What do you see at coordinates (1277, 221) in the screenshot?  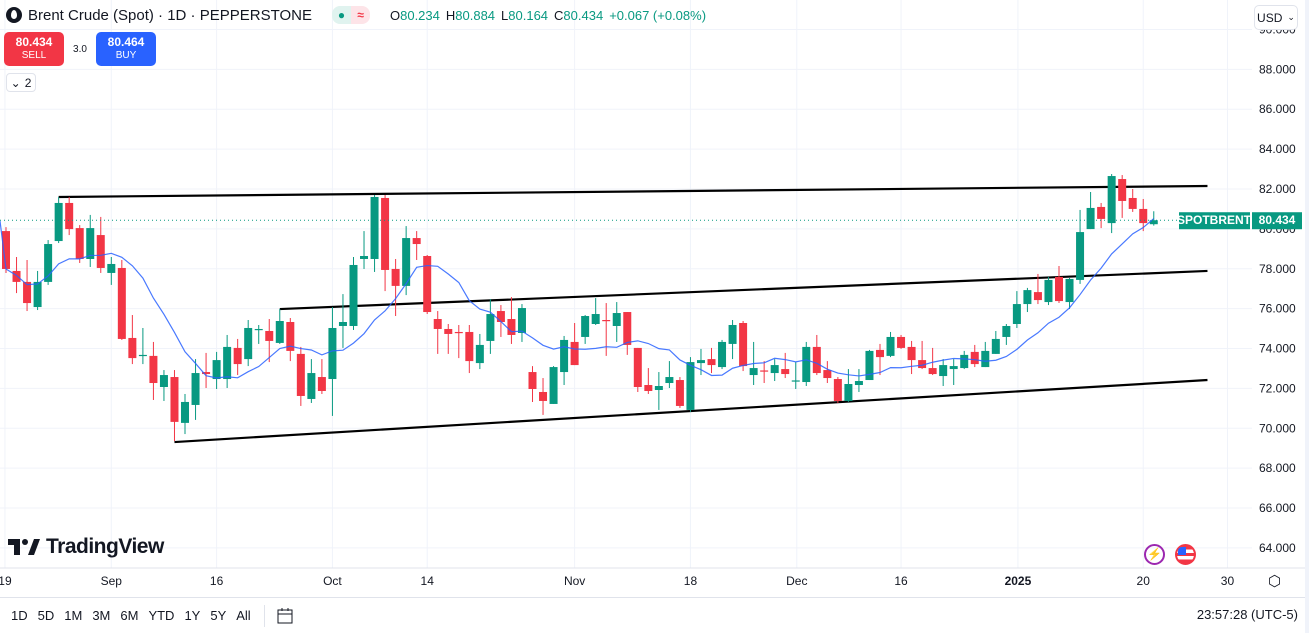 I see `last-price-label-bg` at bounding box center [1277, 221].